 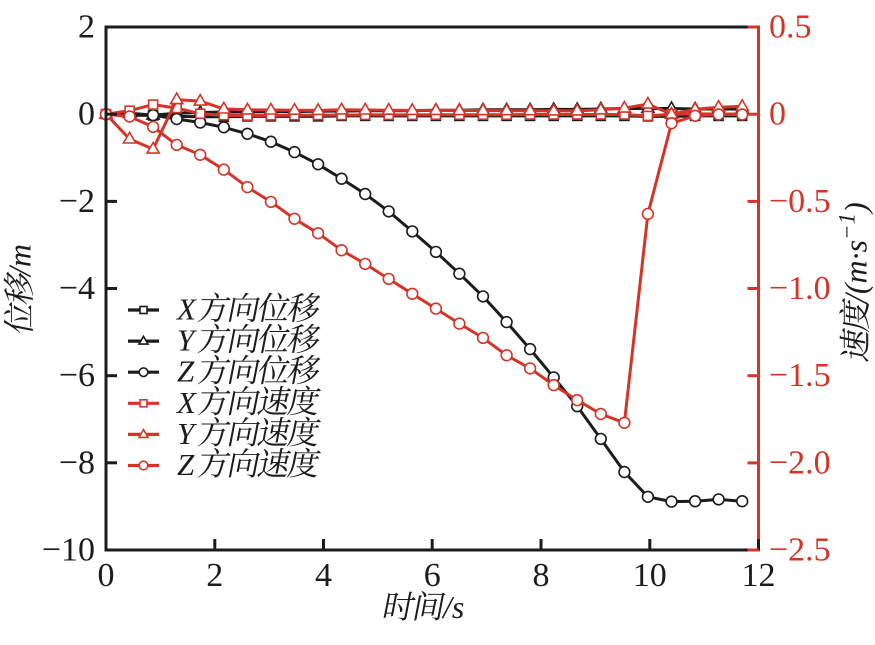 I want to click on svg-text: −2, so click(x=77, y=201).